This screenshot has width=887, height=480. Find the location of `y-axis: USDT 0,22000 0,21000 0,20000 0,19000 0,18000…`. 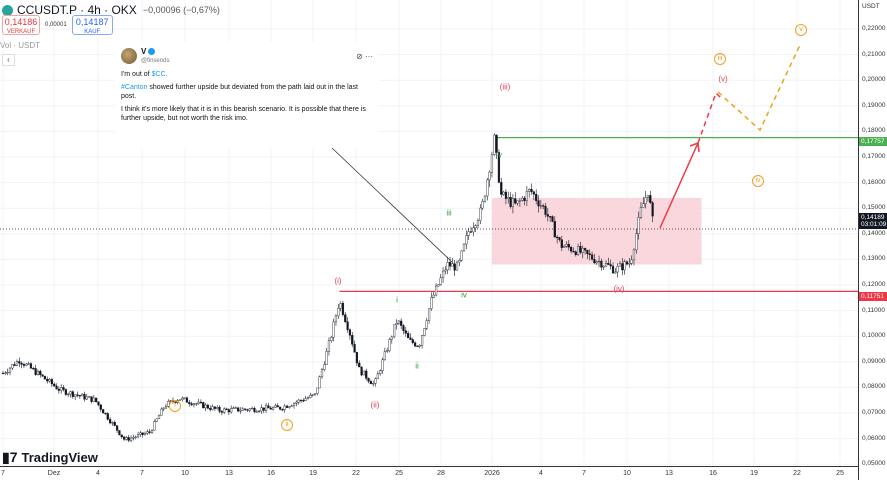

y-axis: USDT 0,22000 0,21000 0,20000 0,19000 0,18000… is located at coordinates (872, 240).